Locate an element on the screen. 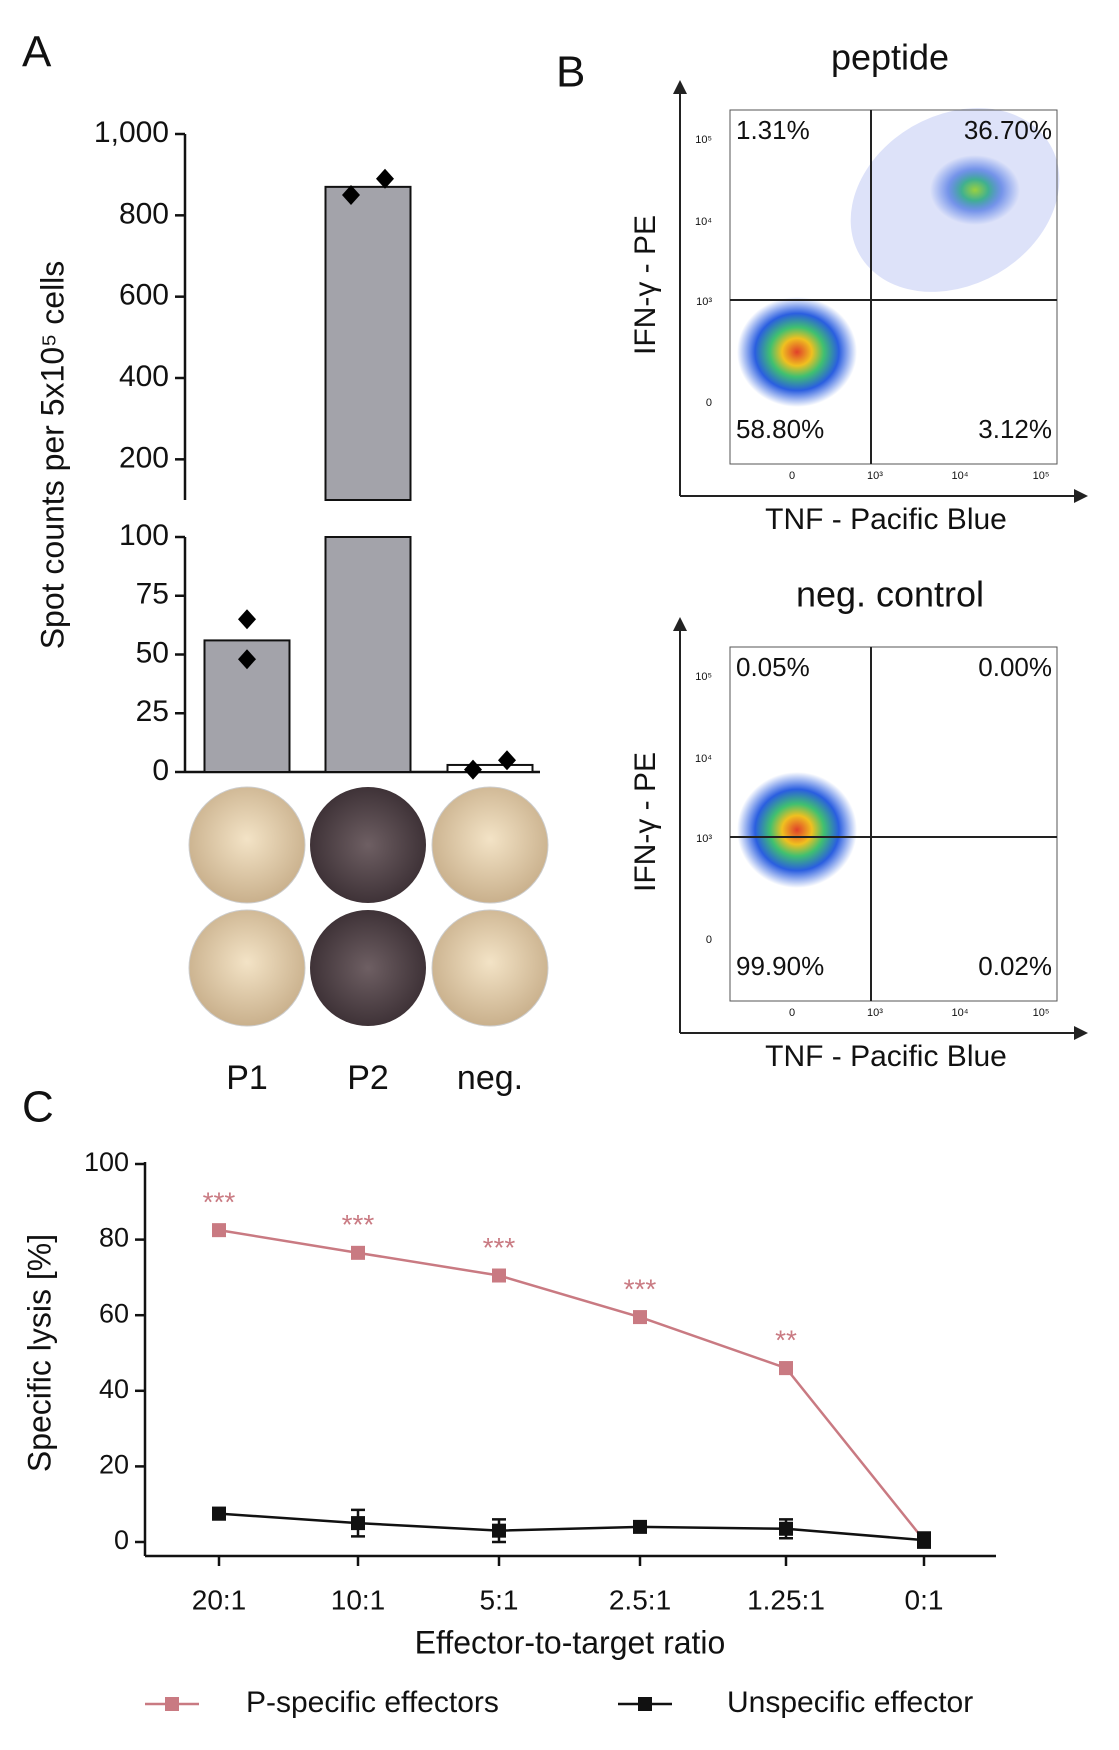 The width and height of the screenshot is (1119, 1750). significance-label: ** is located at coordinates (786, 1340).